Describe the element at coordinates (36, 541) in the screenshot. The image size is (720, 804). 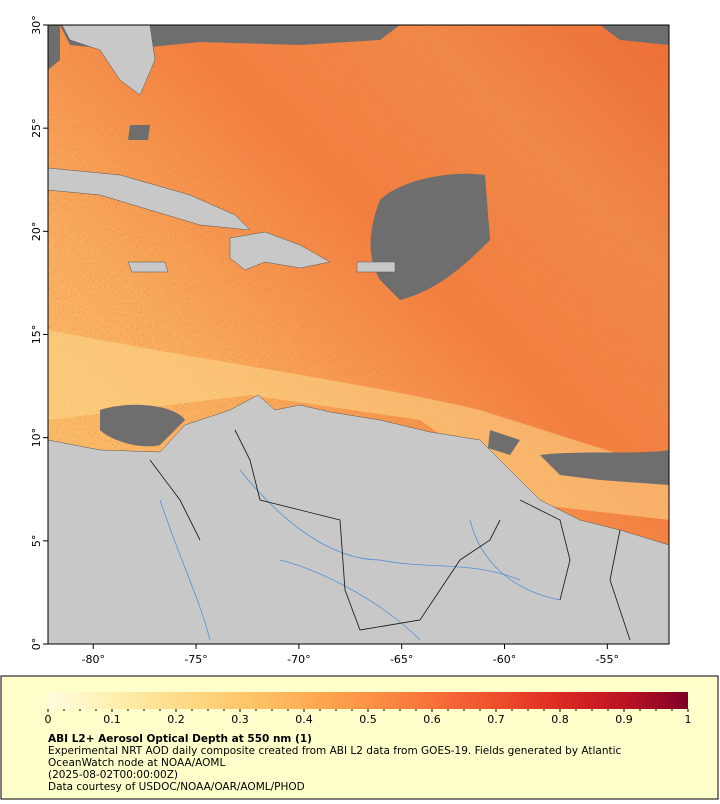
I see `y-tick-label: 5°` at that location.